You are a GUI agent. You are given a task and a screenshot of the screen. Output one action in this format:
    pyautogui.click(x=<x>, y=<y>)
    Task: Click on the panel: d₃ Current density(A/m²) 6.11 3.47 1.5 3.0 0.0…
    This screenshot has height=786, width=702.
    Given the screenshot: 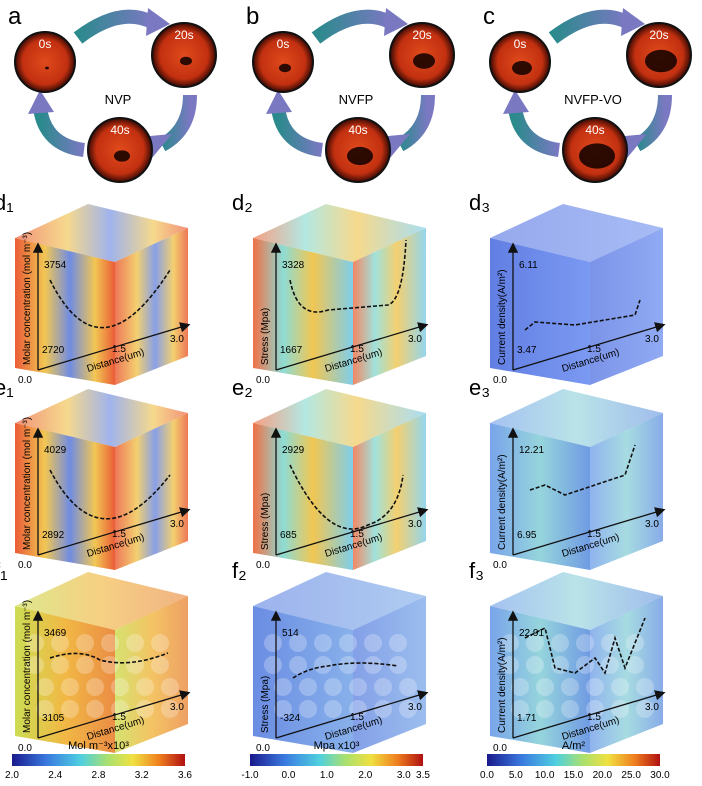 What is the action you would take?
    pyautogui.click(x=567, y=288)
    